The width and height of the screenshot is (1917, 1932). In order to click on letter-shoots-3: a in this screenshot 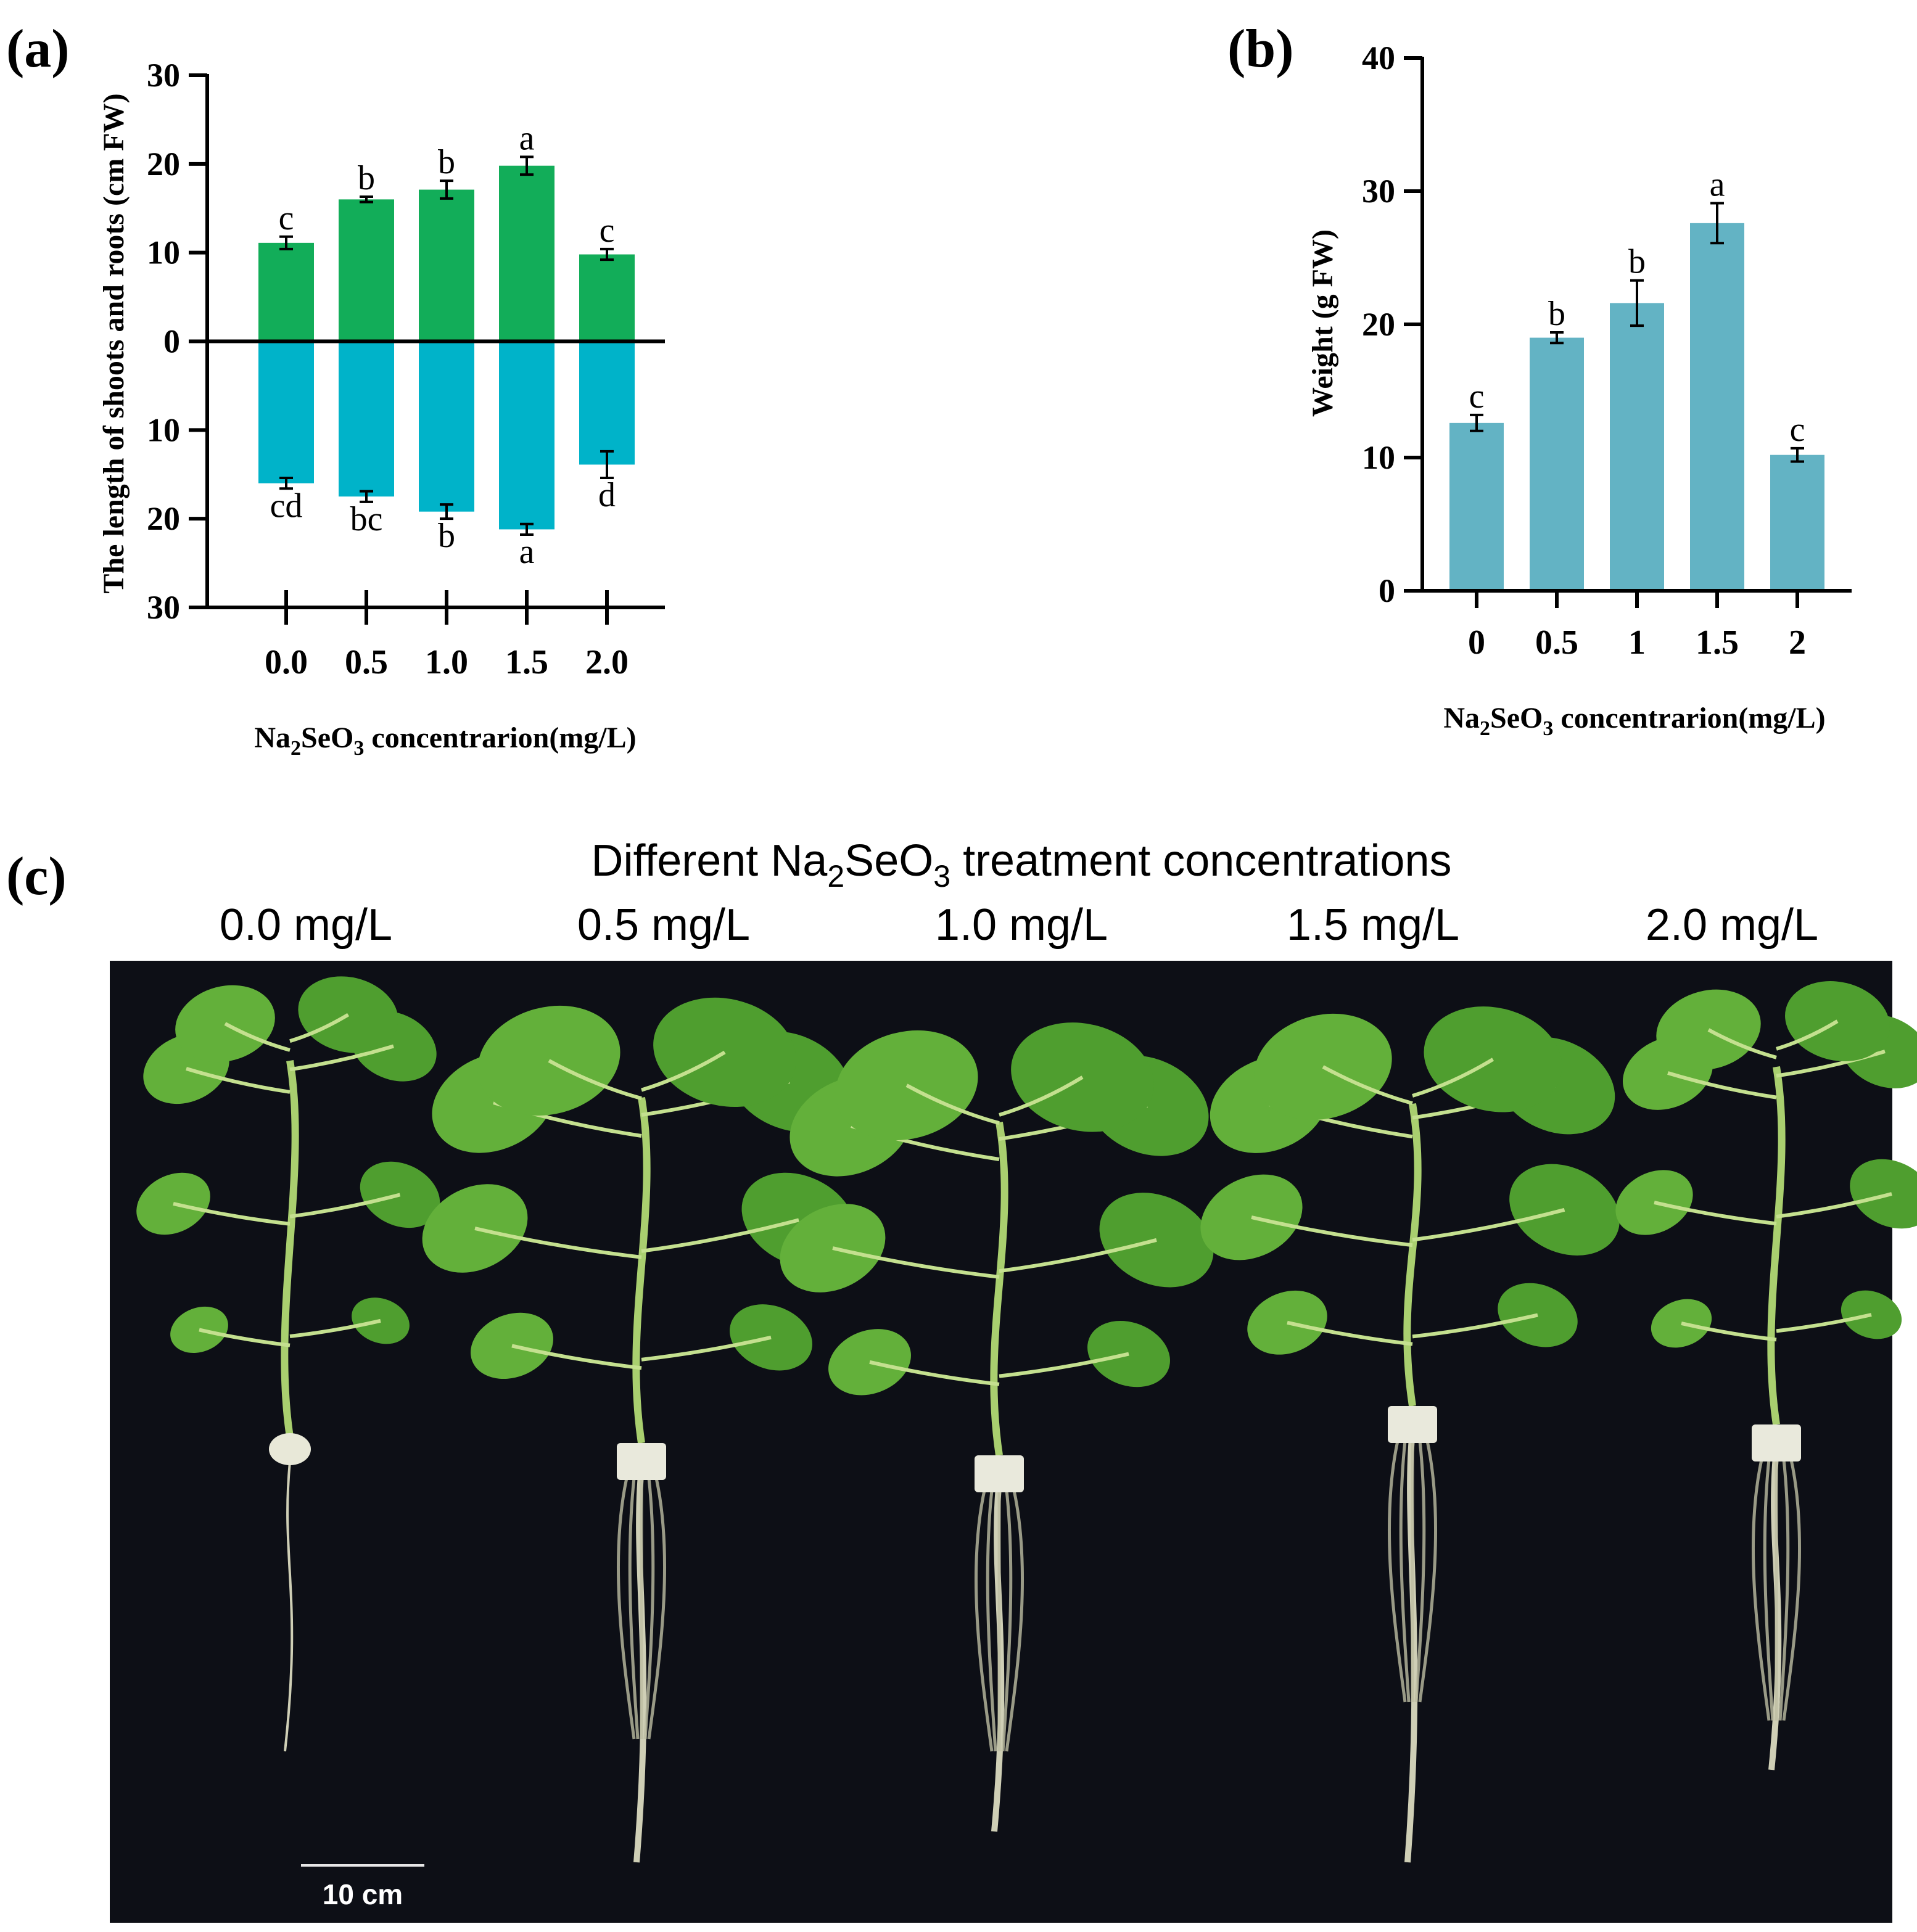, I will do `click(527, 138)`.